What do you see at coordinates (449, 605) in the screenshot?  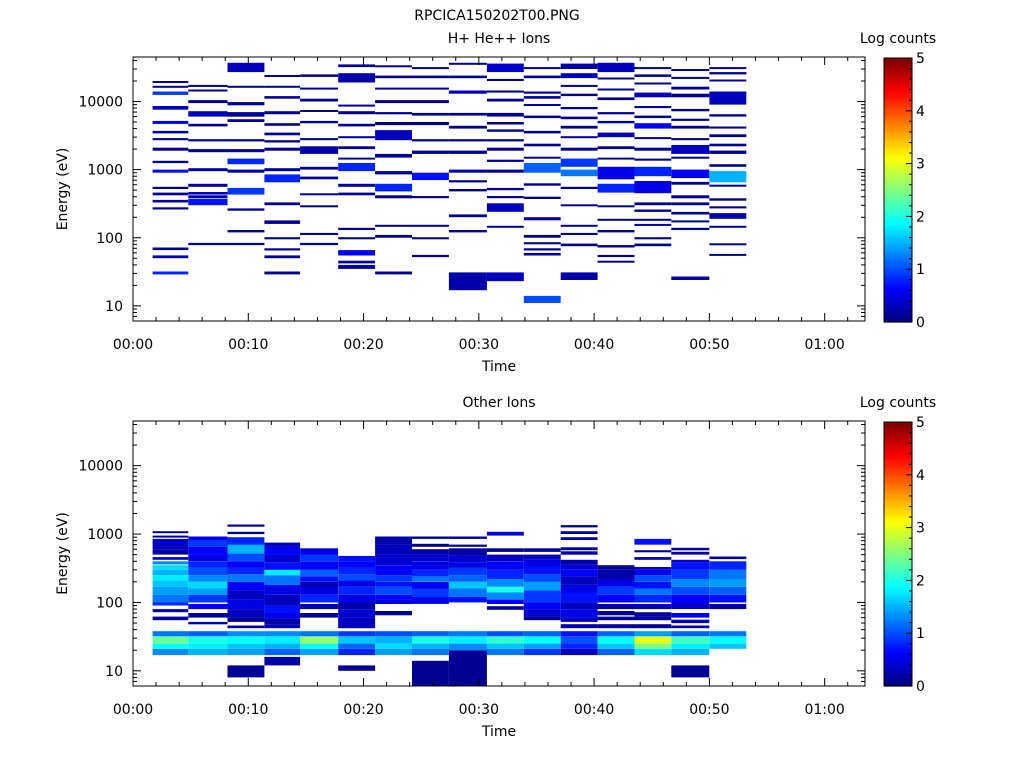 I see `heatmap-cells` at bounding box center [449, 605].